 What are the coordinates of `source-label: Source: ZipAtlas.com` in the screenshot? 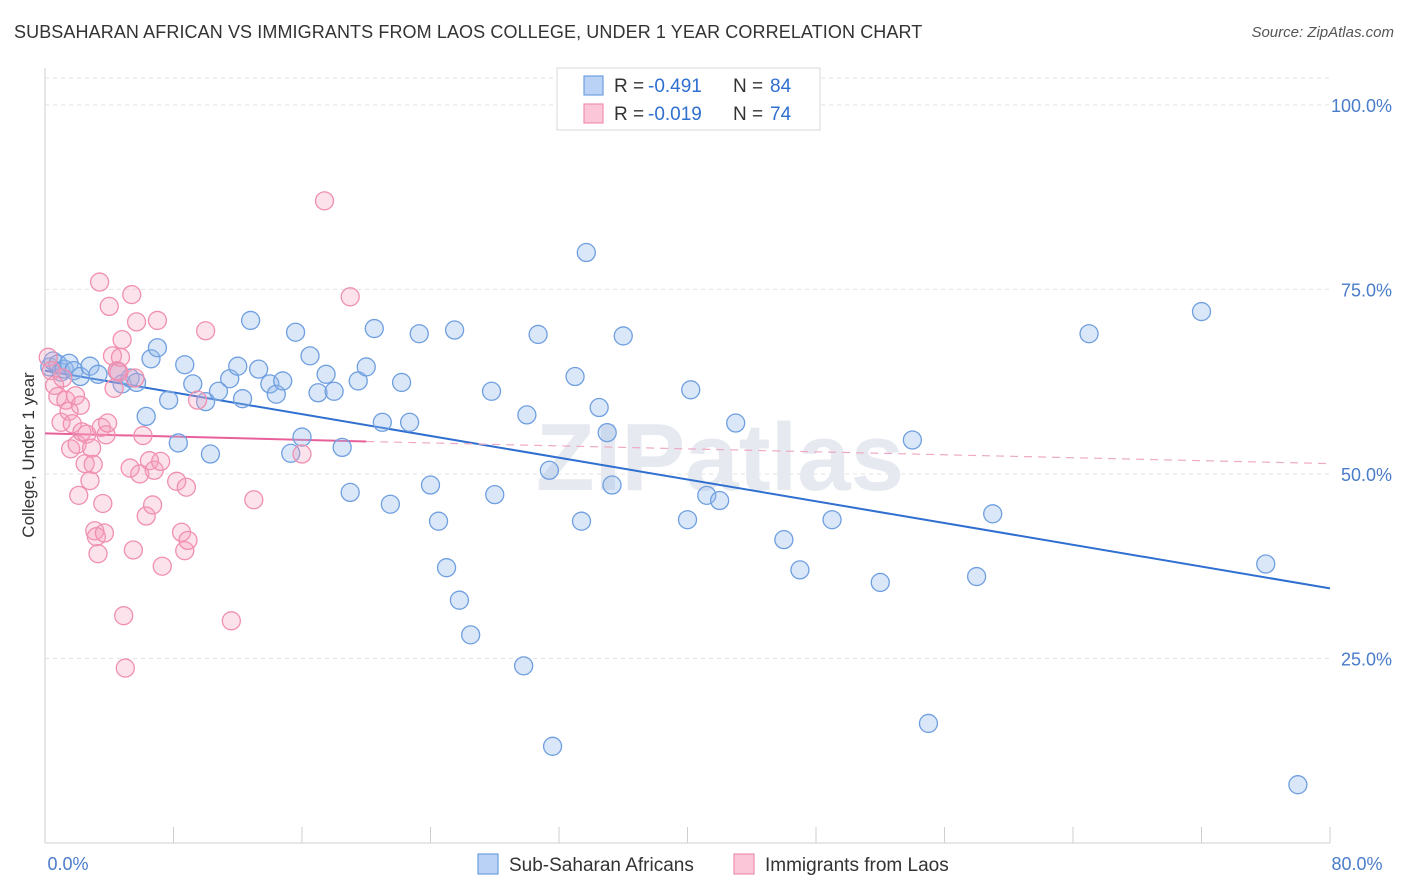 It's located at (1322, 32).